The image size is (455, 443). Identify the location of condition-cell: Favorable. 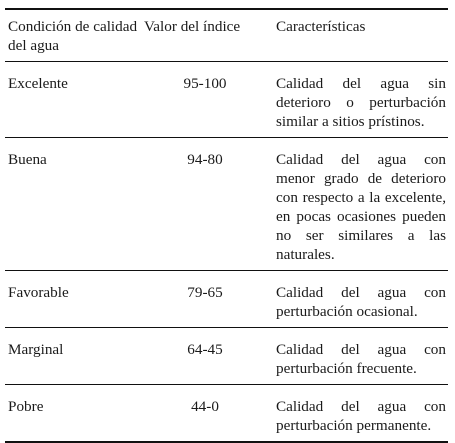
(38, 292).